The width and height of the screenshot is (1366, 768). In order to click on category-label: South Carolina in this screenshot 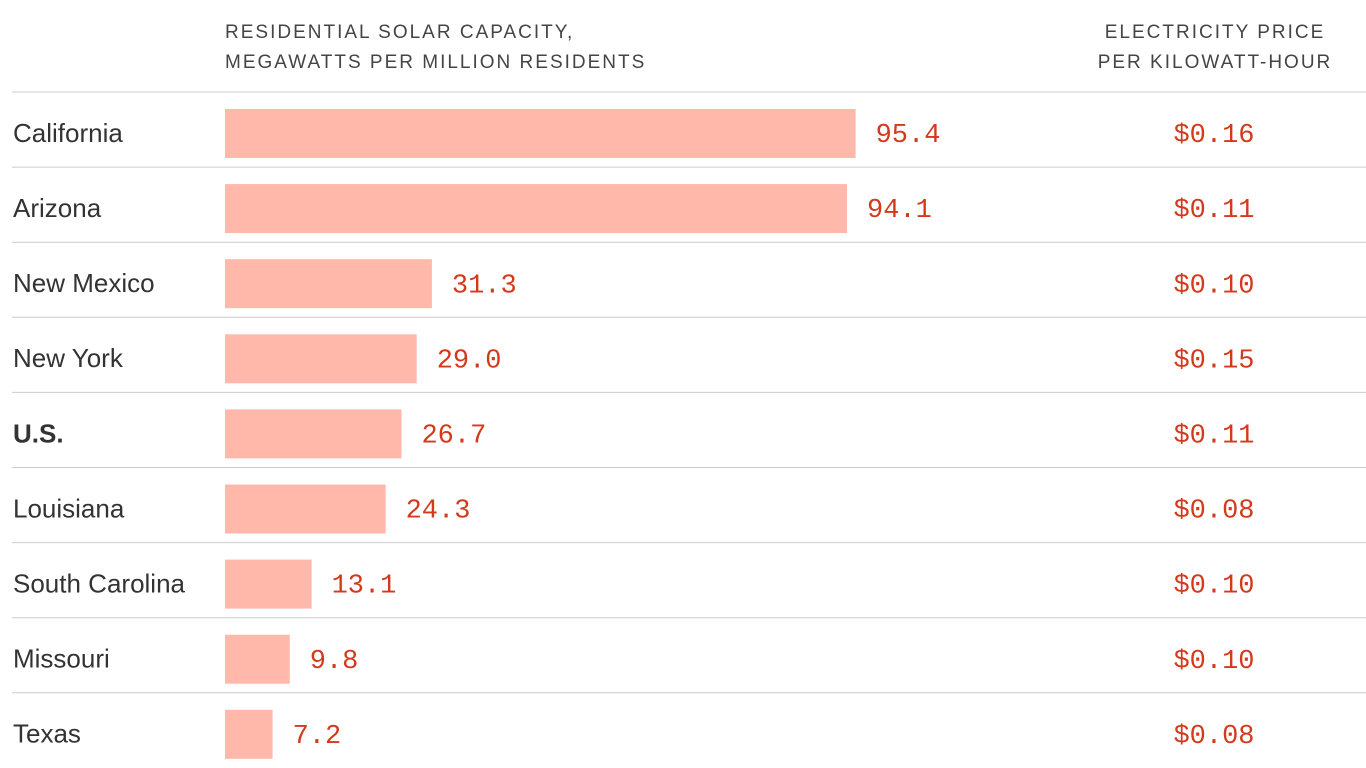, I will do `click(99, 583)`.